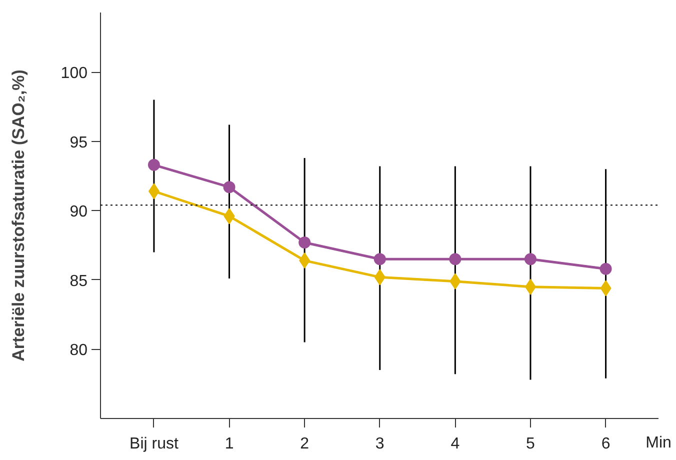 The height and width of the screenshot is (460, 676). Describe the element at coordinates (79, 351) in the screenshot. I see `y-tick-label: 80` at that location.